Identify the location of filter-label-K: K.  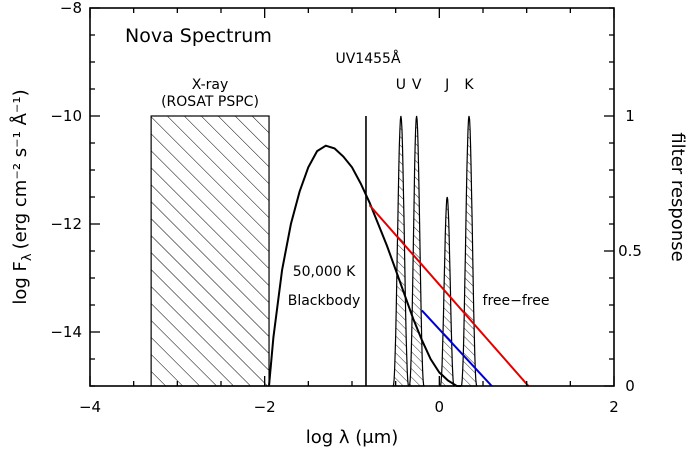
(469, 85).